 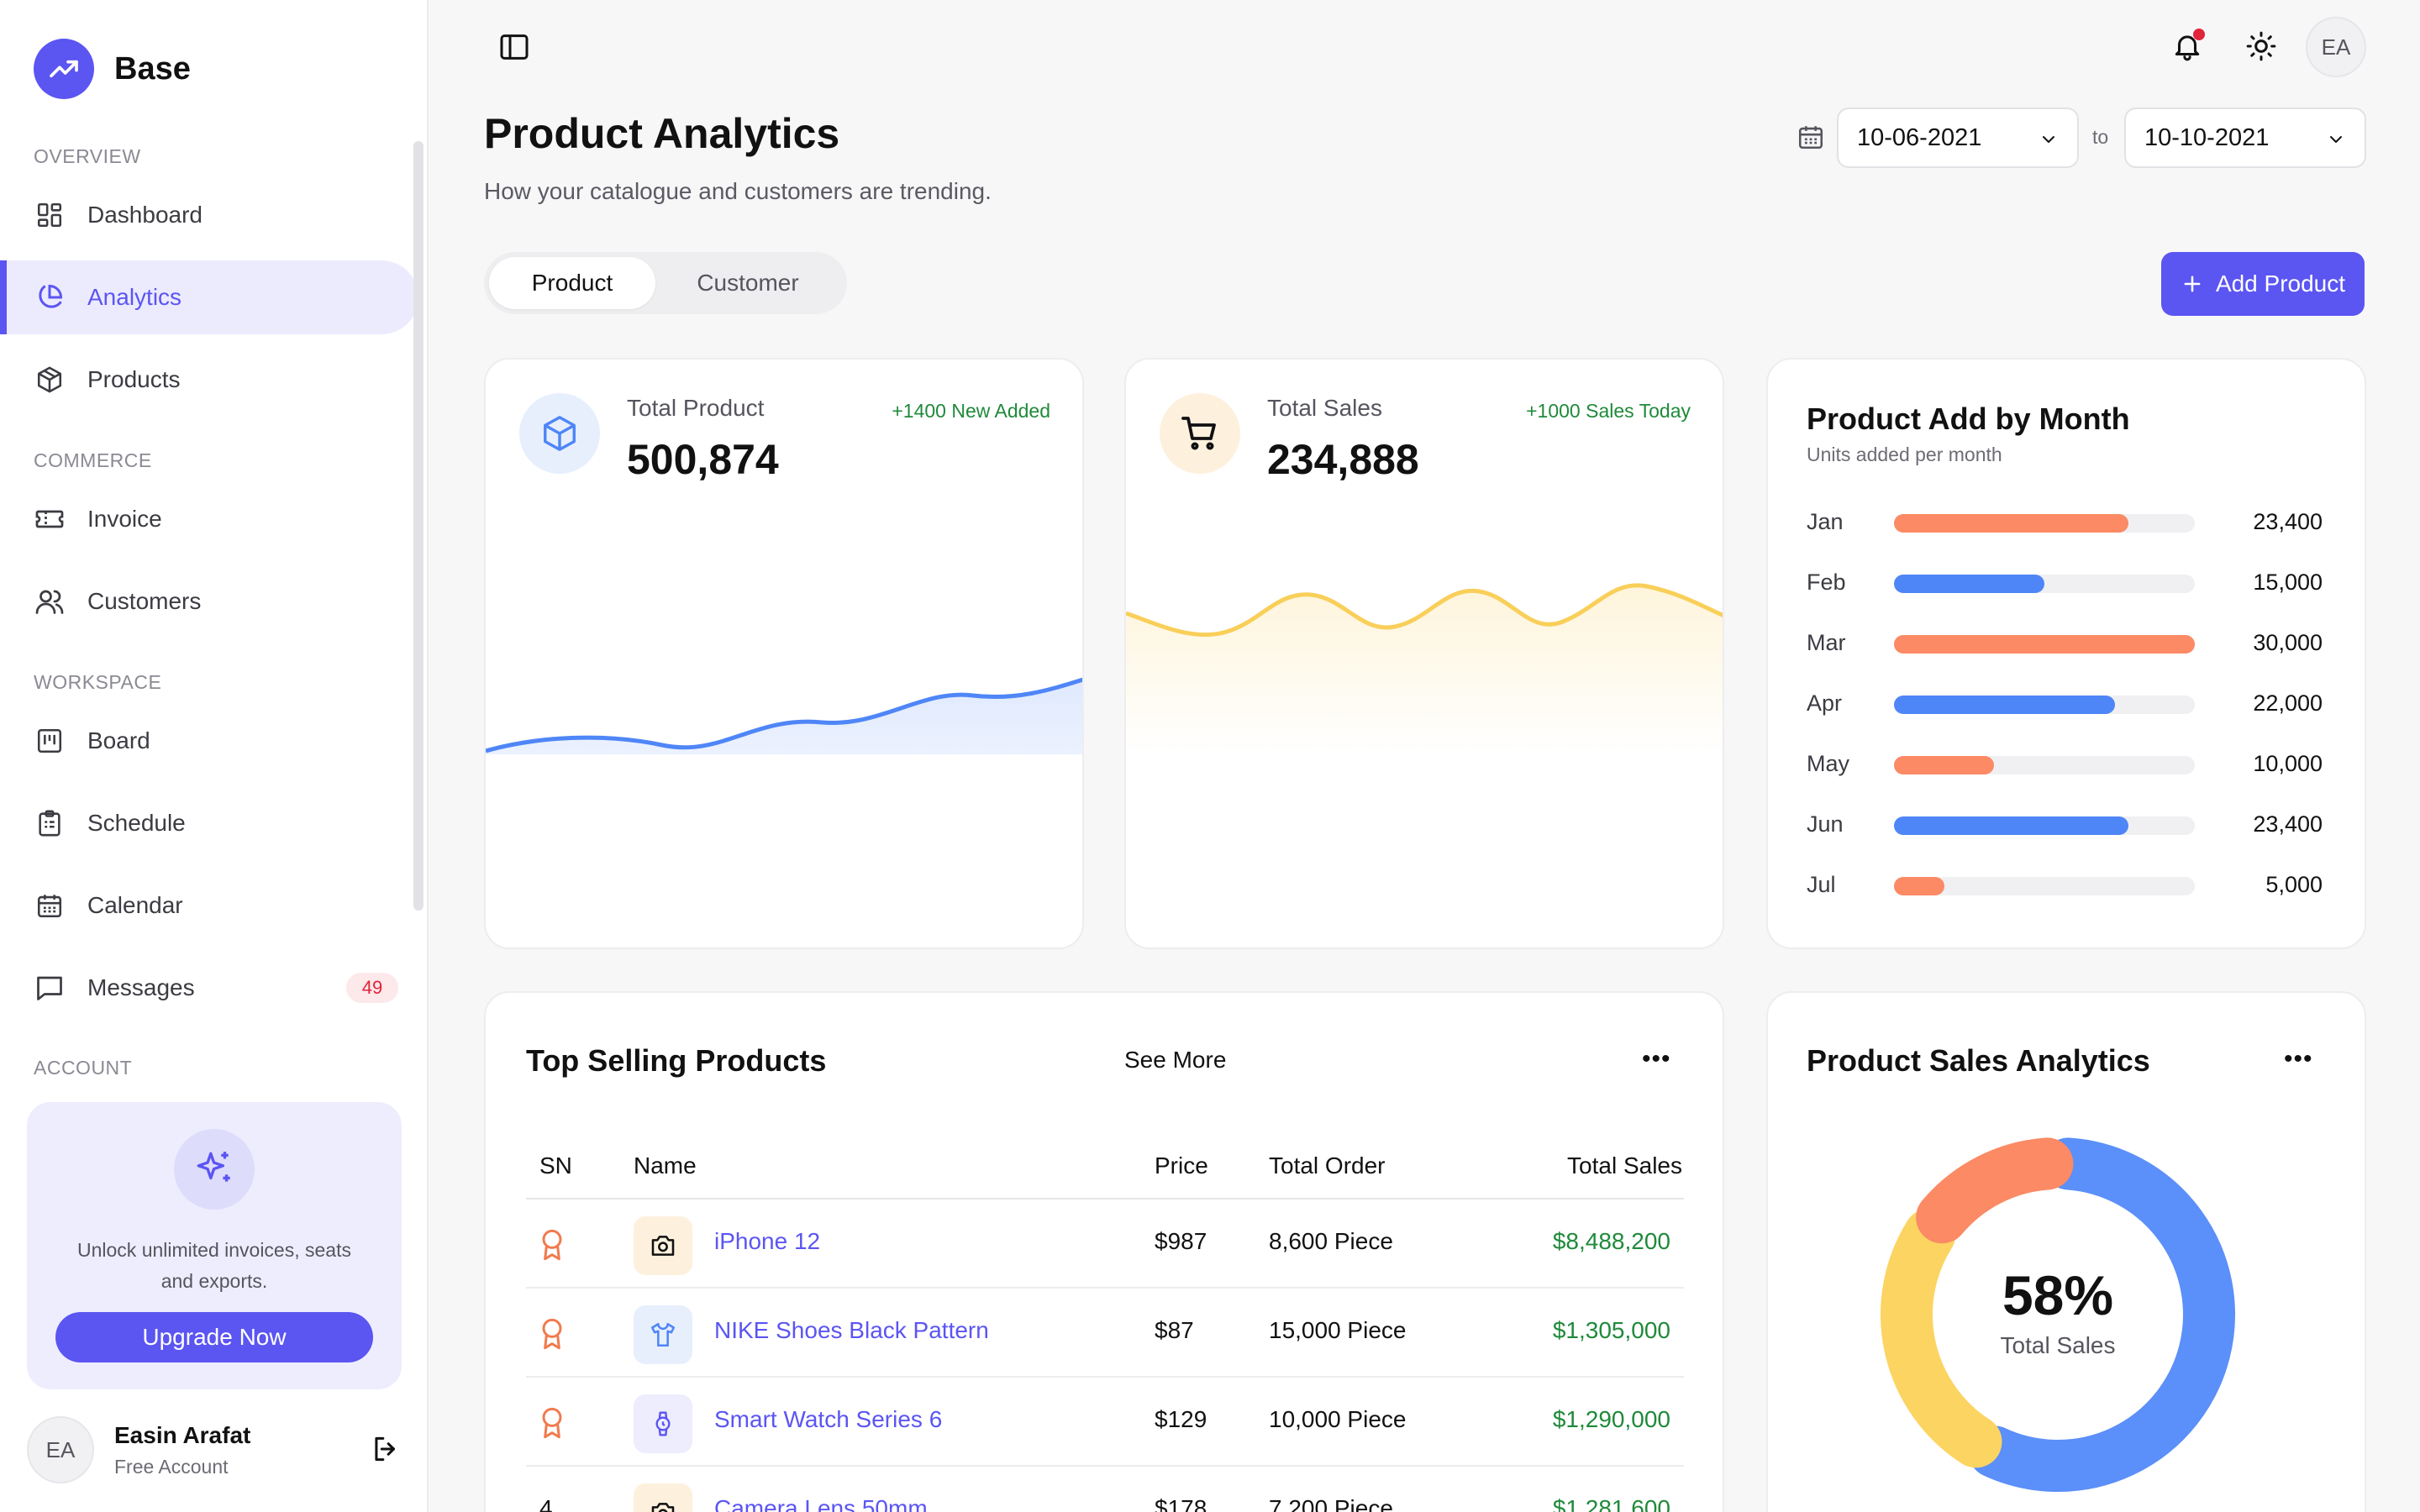 I want to click on card-subtitle: Units added per month, so click(x=1905, y=454).